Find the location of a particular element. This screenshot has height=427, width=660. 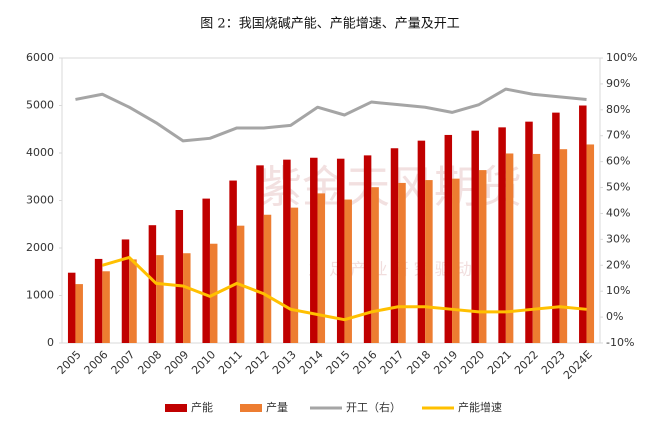

x-tick-label: 2006 is located at coordinates (96, 362).